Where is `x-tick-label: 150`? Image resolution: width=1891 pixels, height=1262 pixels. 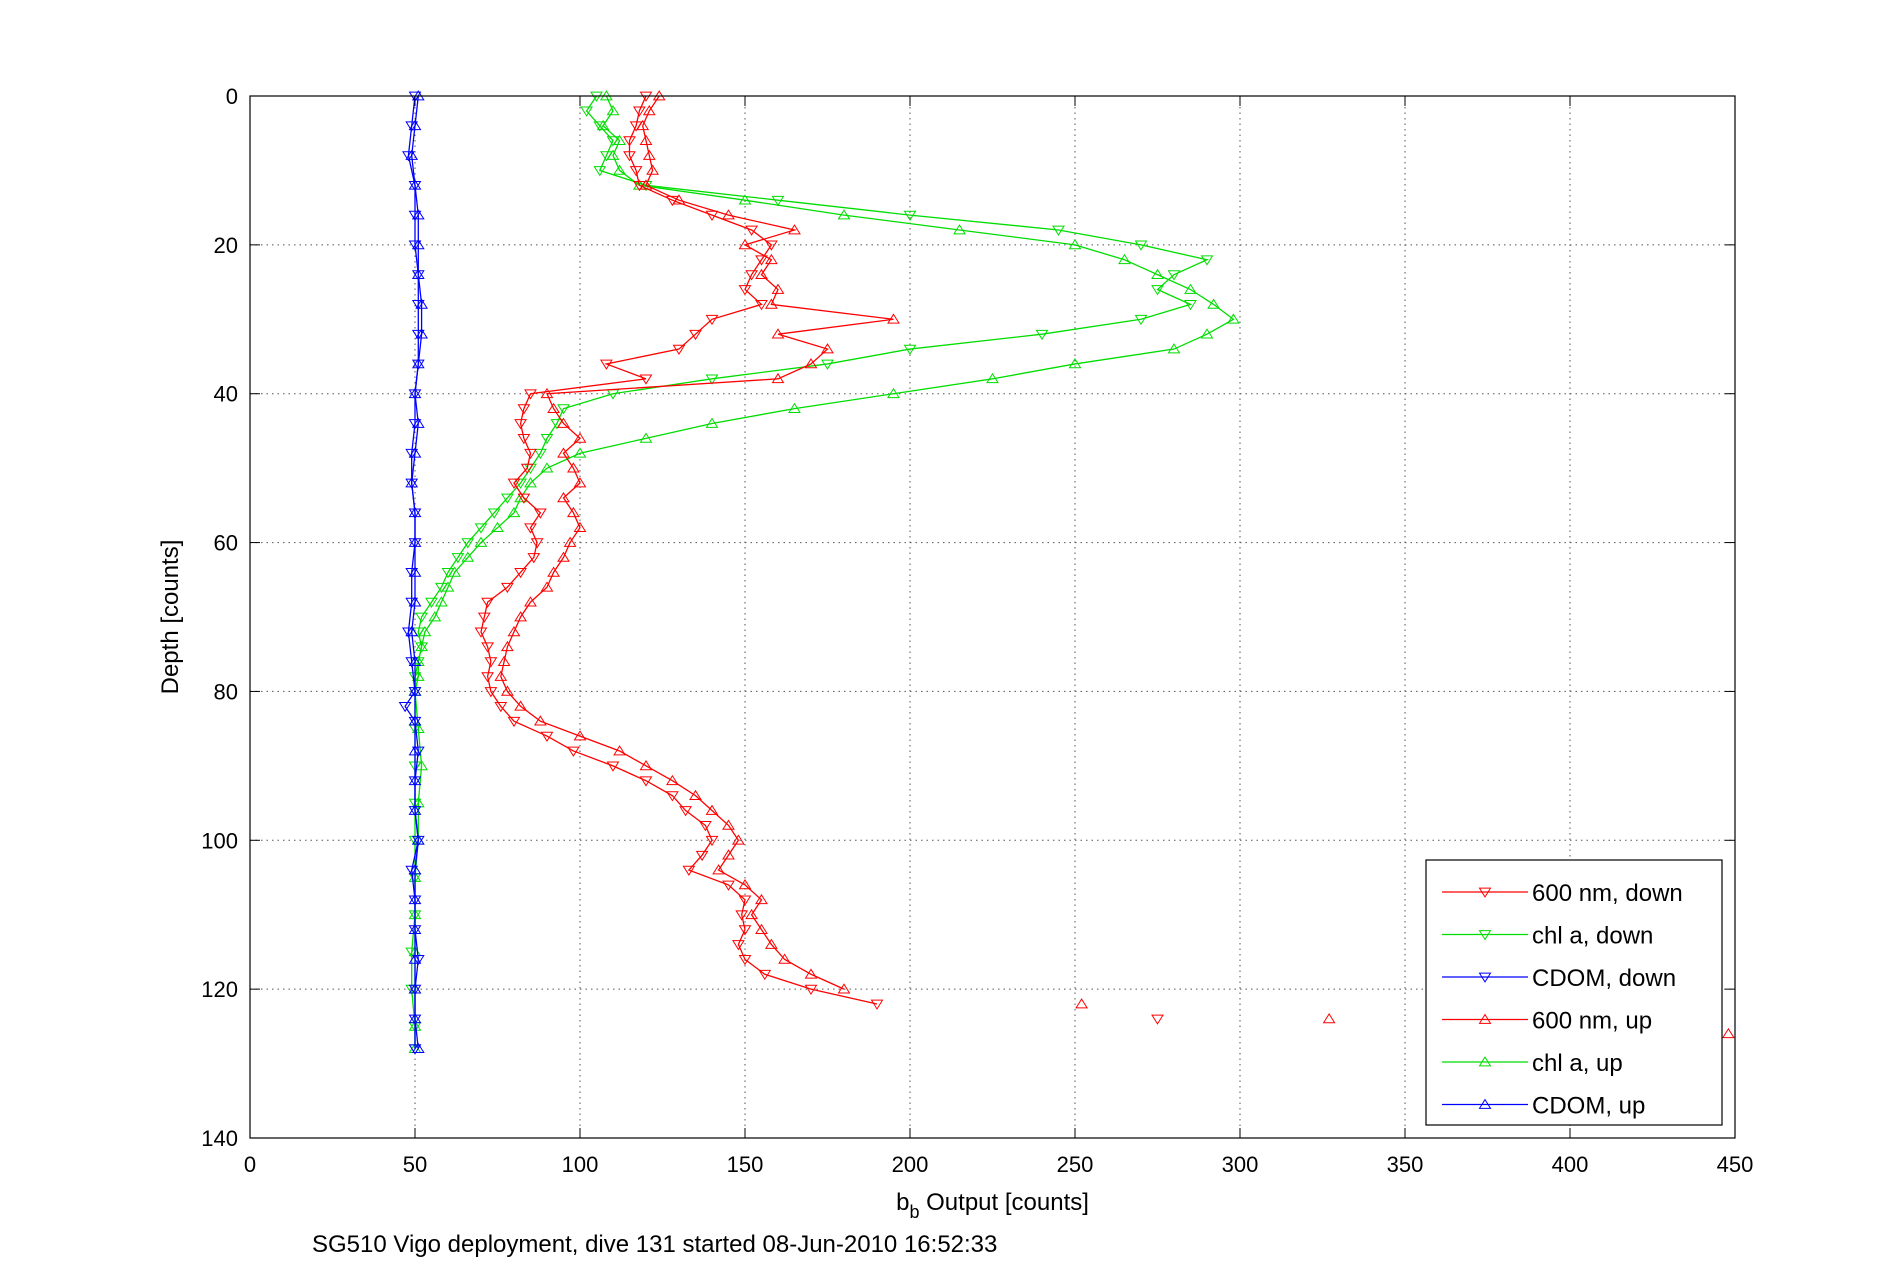
x-tick-label: 150 is located at coordinates (745, 1164).